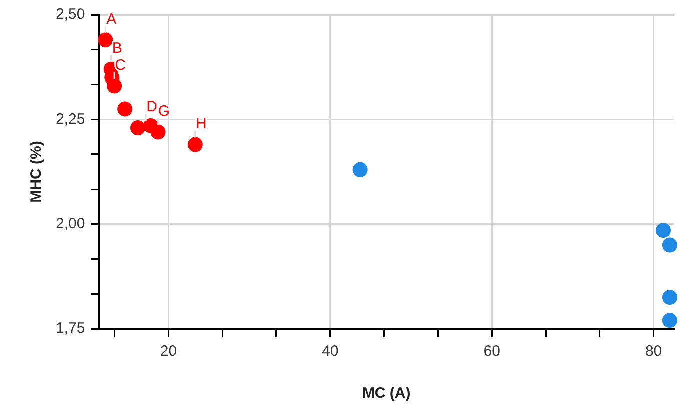 The width and height of the screenshot is (682, 409). What do you see at coordinates (71, 329) in the screenshot?
I see `y-tick-label: 1,75` at bounding box center [71, 329].